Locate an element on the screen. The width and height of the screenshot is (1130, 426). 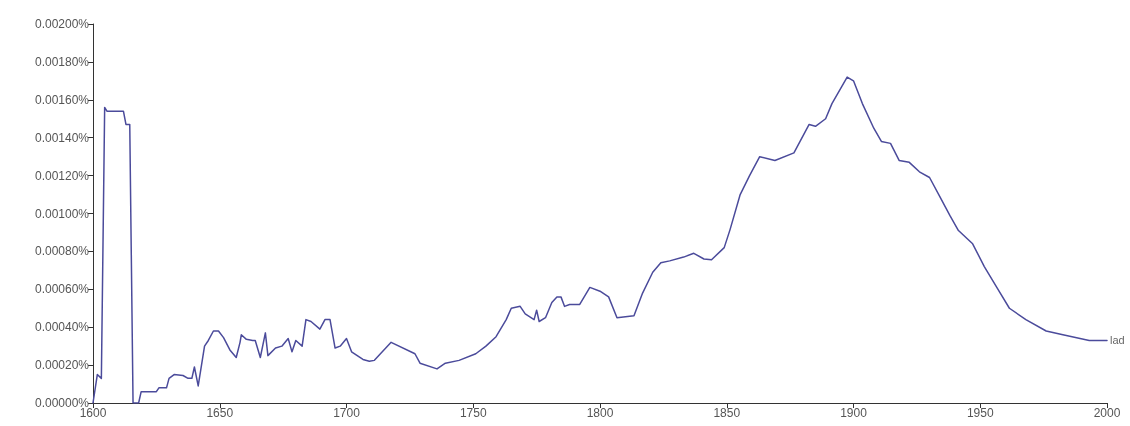
series-label: lad is located at coordinates (1117, 340).